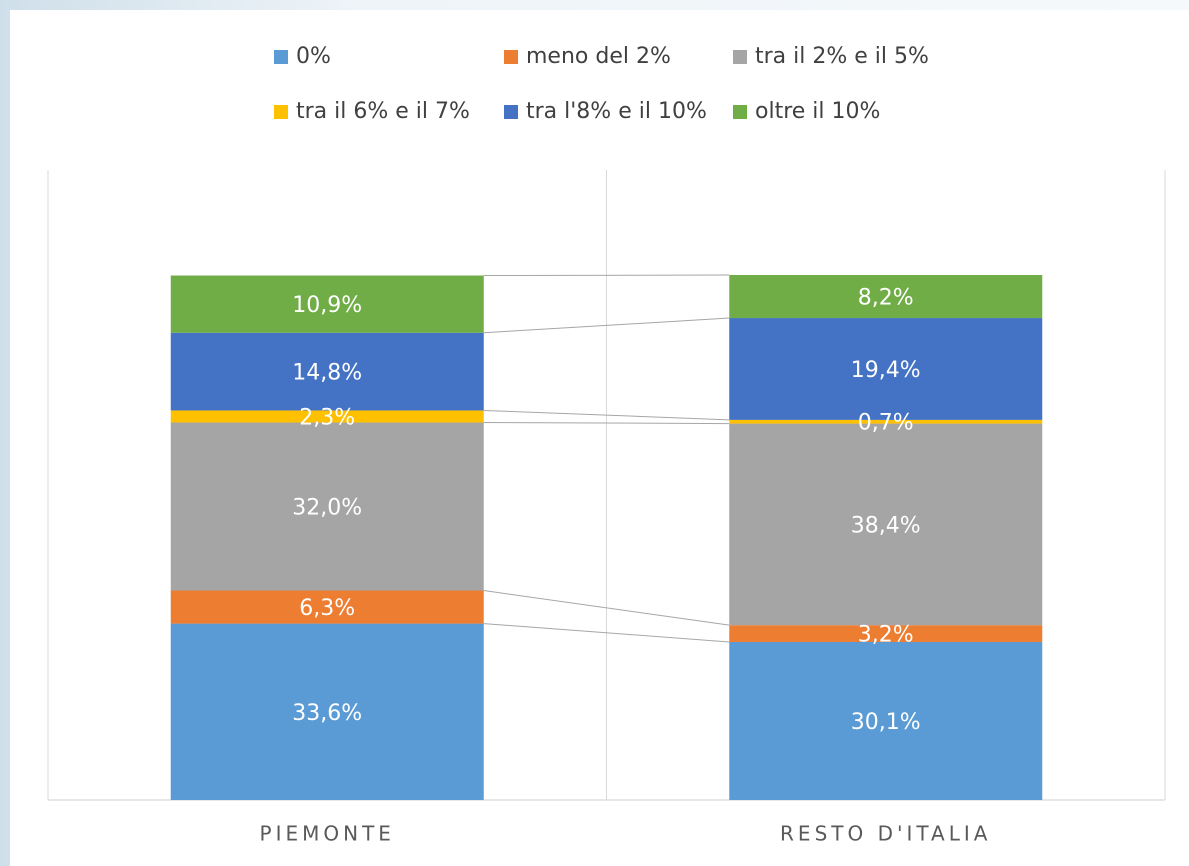 This screenshot has width=1189, height=866. I want to click on data-label: 32,0%, so click(327, 508).